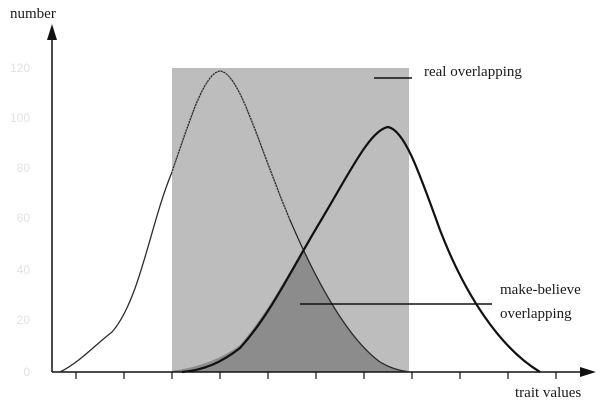 This screenshot has width=607, height=400. What do you see at coordinates (548, 392) in the screenshot?
I see `x-axis-label: trait values` at bounding box center [548, 392].